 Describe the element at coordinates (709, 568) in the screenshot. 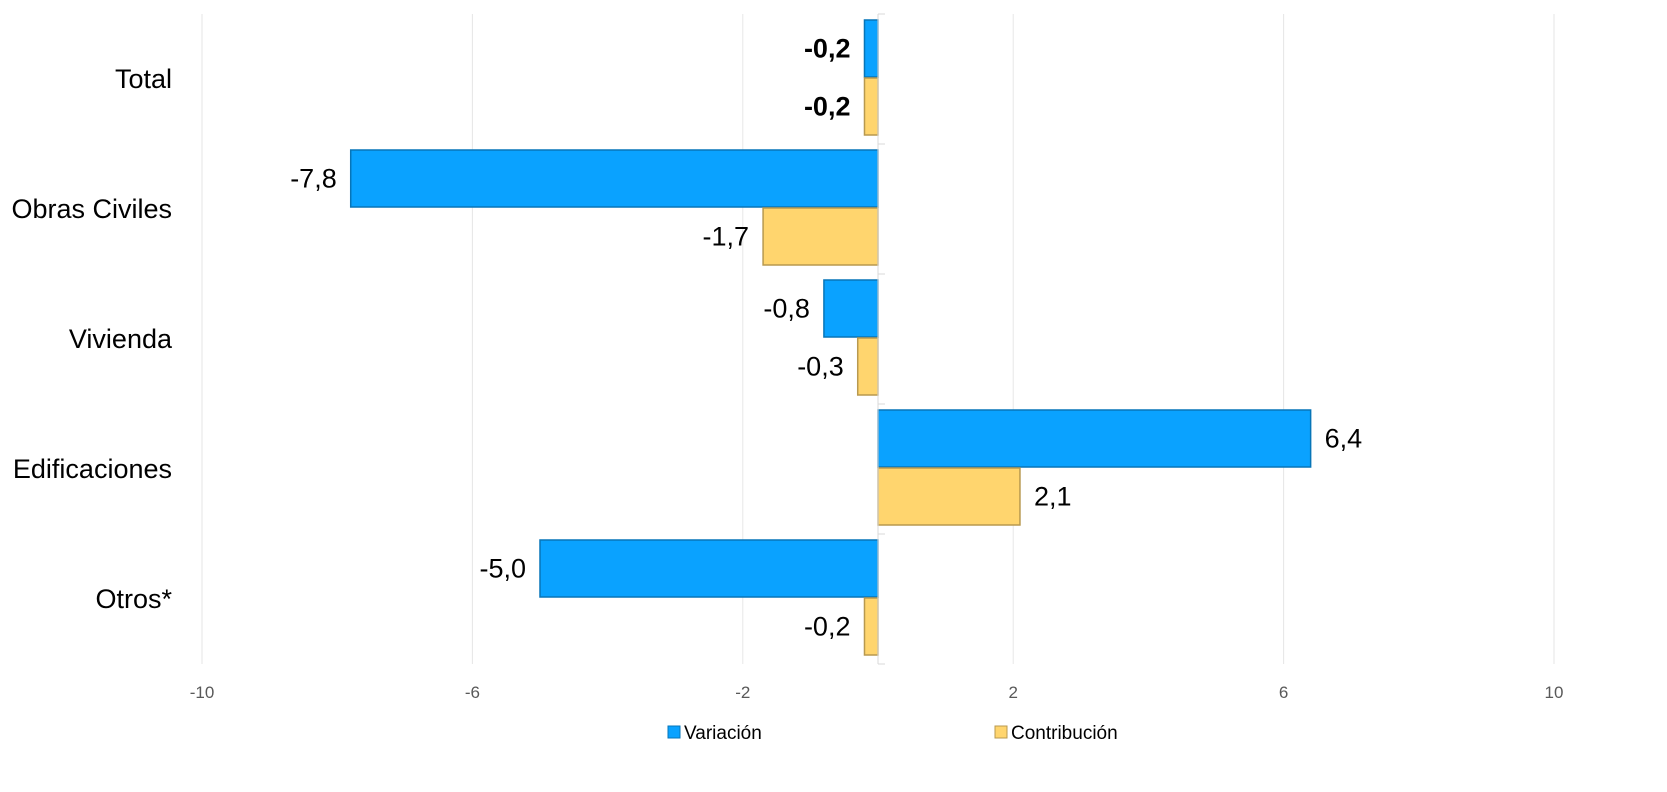

I see `bar-variacion-otros` at that location.